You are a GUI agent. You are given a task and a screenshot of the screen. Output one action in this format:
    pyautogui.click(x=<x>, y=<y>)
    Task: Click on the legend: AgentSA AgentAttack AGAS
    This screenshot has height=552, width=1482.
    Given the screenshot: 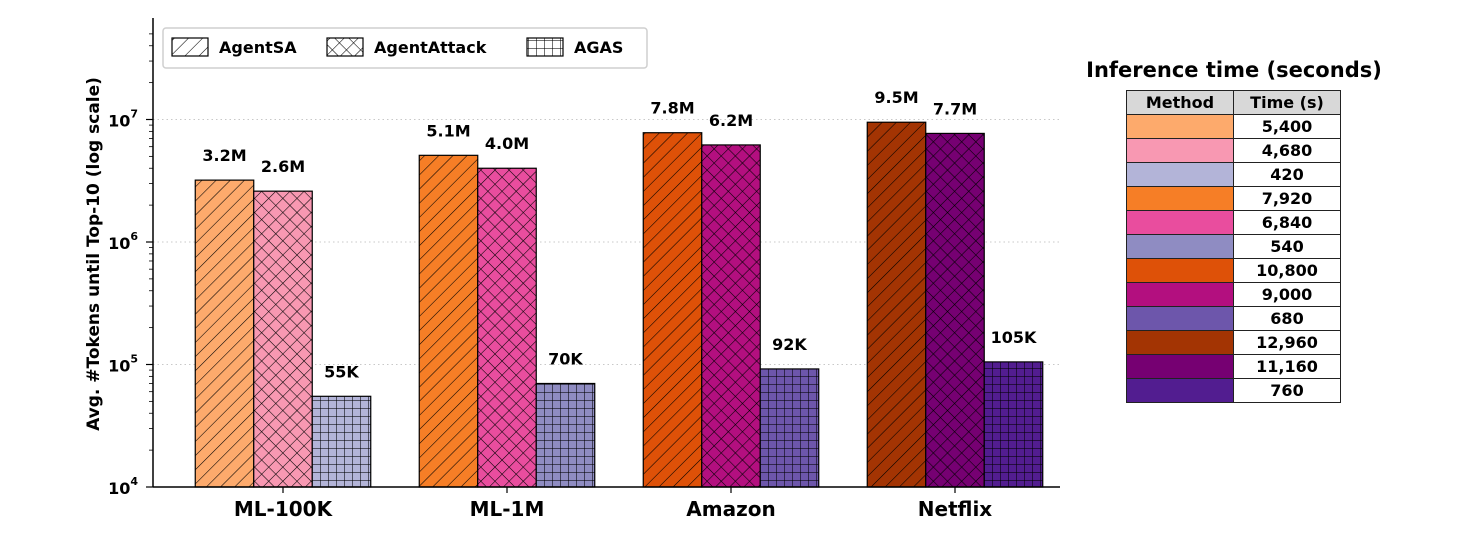 What is the action you would take?
    pyautogui.click(x=405, y=48)
    